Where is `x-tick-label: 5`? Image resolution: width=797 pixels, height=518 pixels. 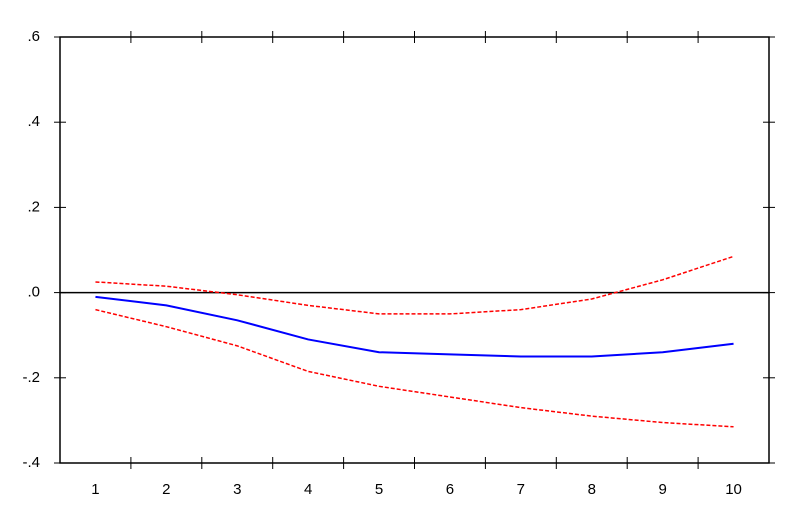 x-tick-label: 5 is located at coordinates (379, 489).